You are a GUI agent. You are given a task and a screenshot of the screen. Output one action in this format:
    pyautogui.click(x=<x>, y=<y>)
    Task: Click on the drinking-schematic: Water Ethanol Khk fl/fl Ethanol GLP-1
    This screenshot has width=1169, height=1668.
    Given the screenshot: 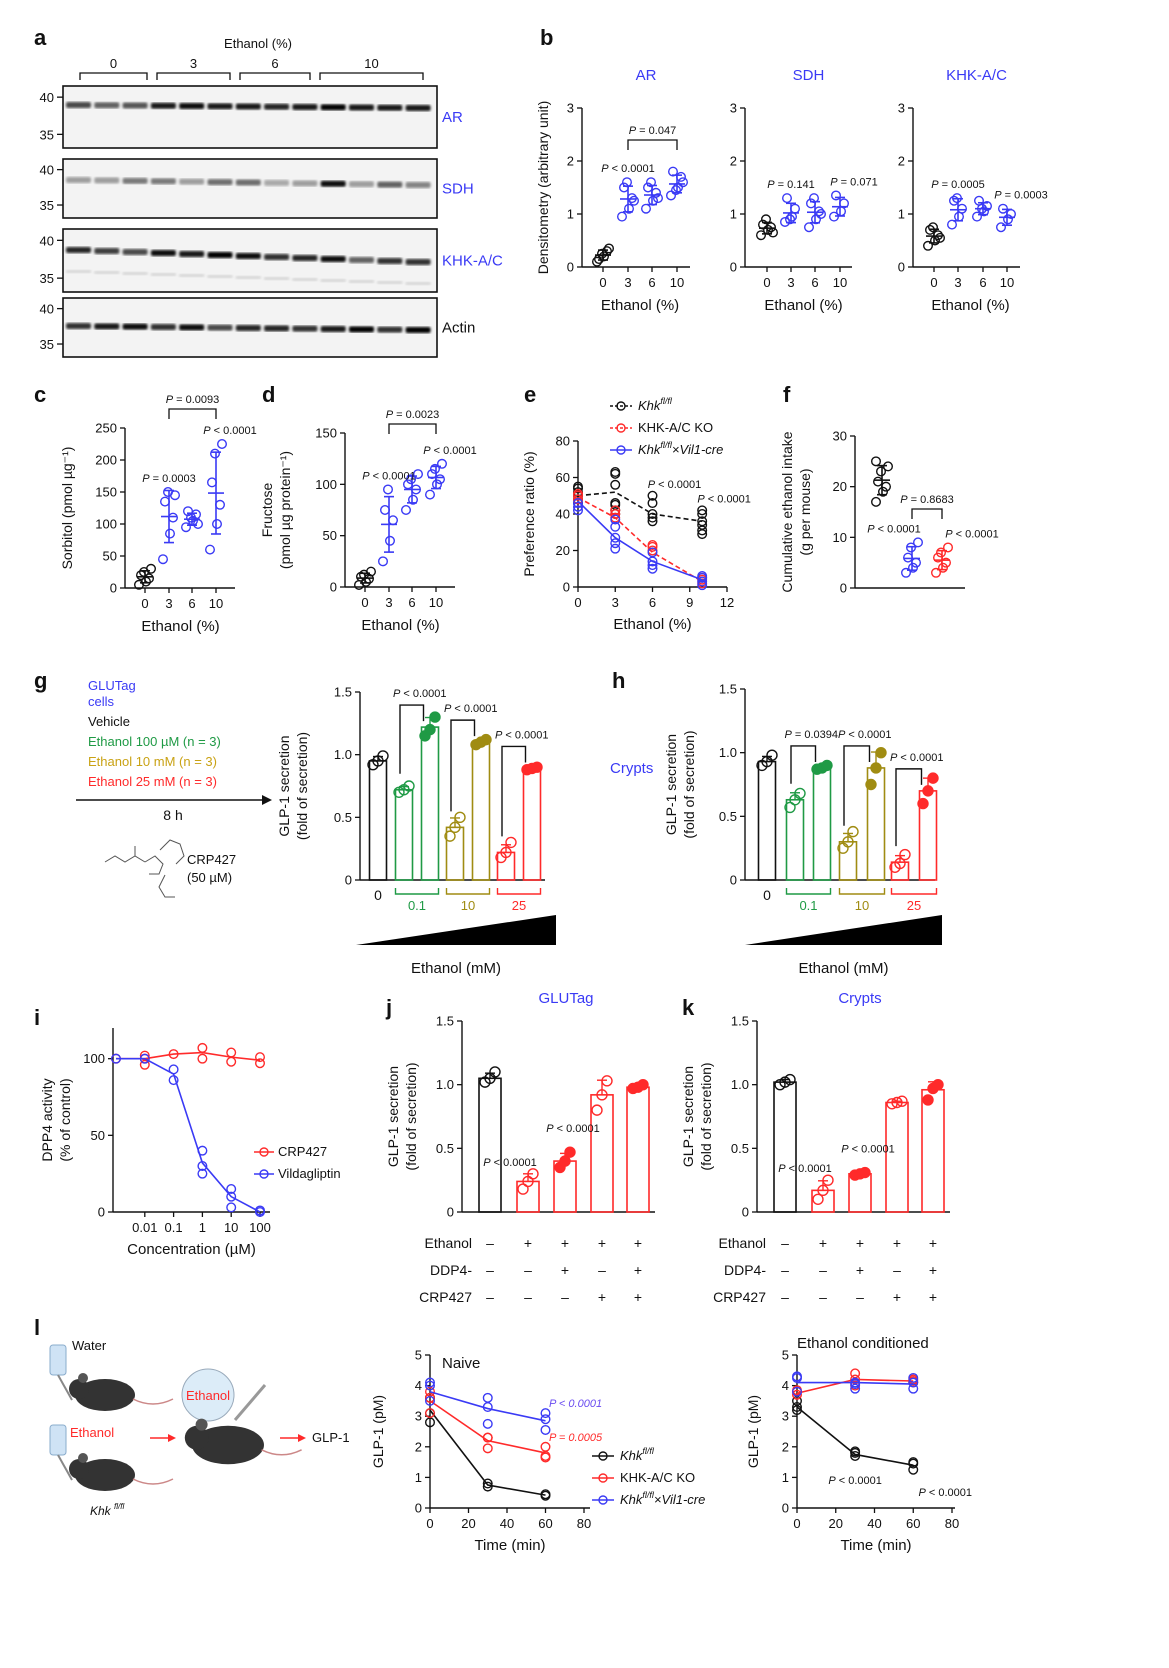 What is the action you would take?
    pyautogui.click(x=199, y=1428)
    